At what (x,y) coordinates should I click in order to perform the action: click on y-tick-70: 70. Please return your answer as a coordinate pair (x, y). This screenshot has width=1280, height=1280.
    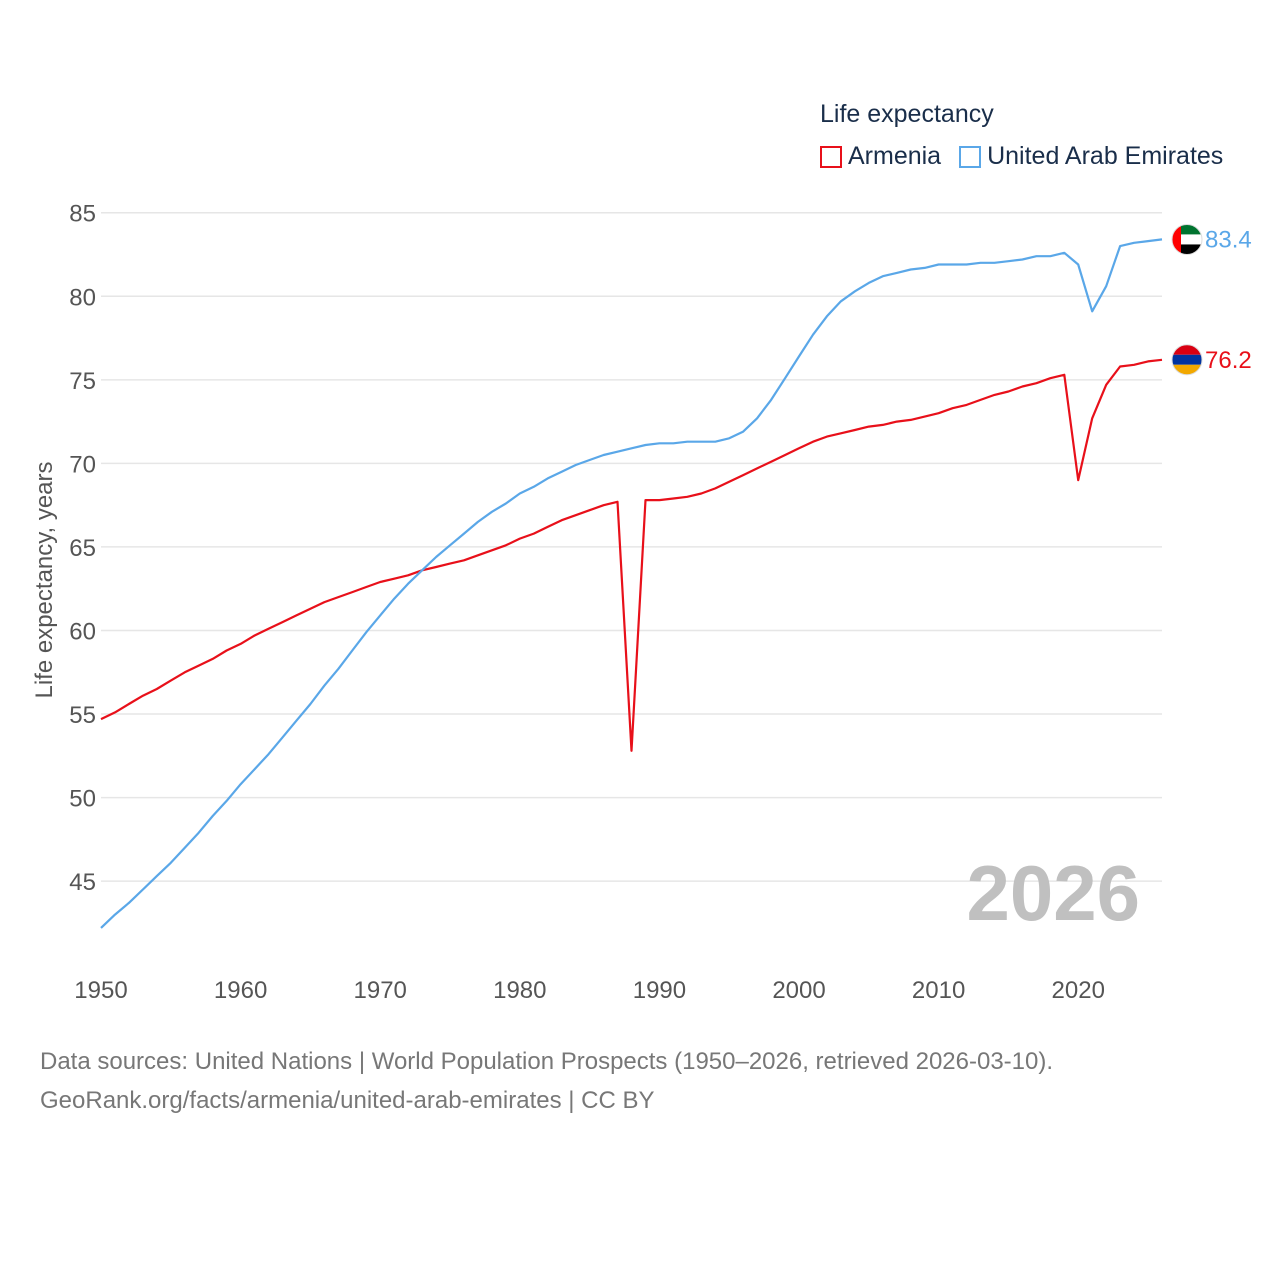
    Looking at the image, I should click on (82, 464).